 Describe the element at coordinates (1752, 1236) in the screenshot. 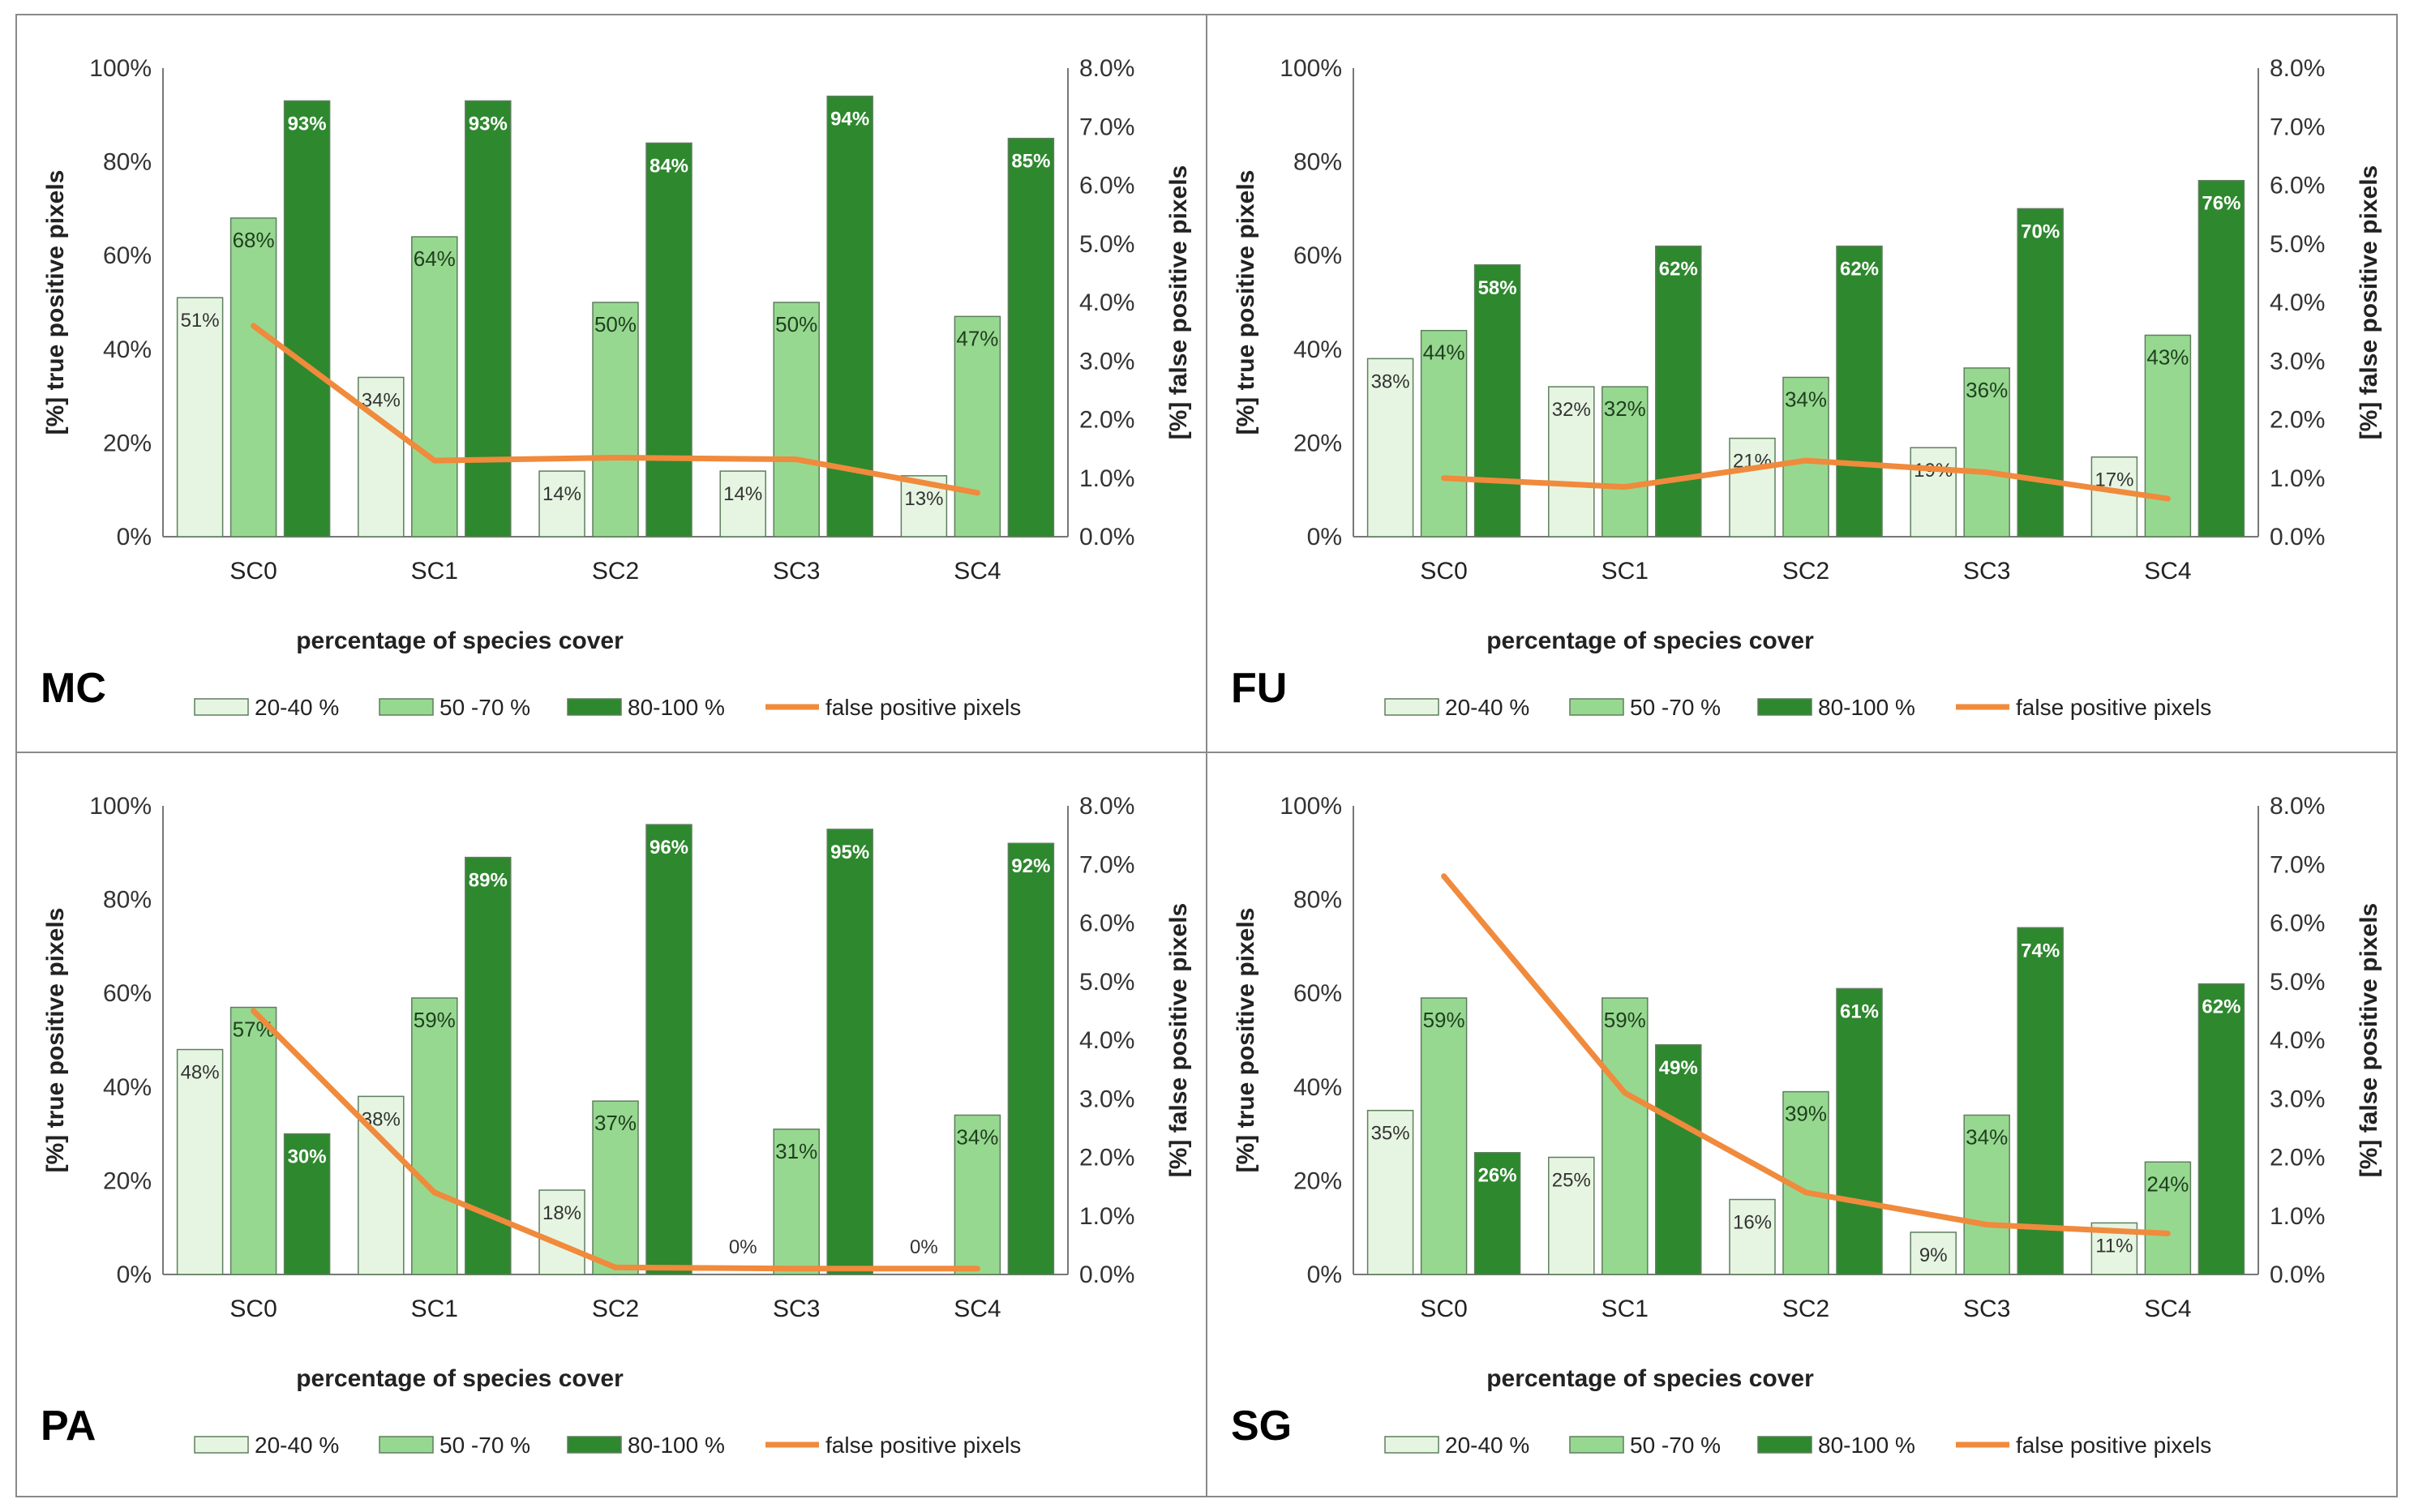

I see `bar-sg-sc2-s0` at that location.